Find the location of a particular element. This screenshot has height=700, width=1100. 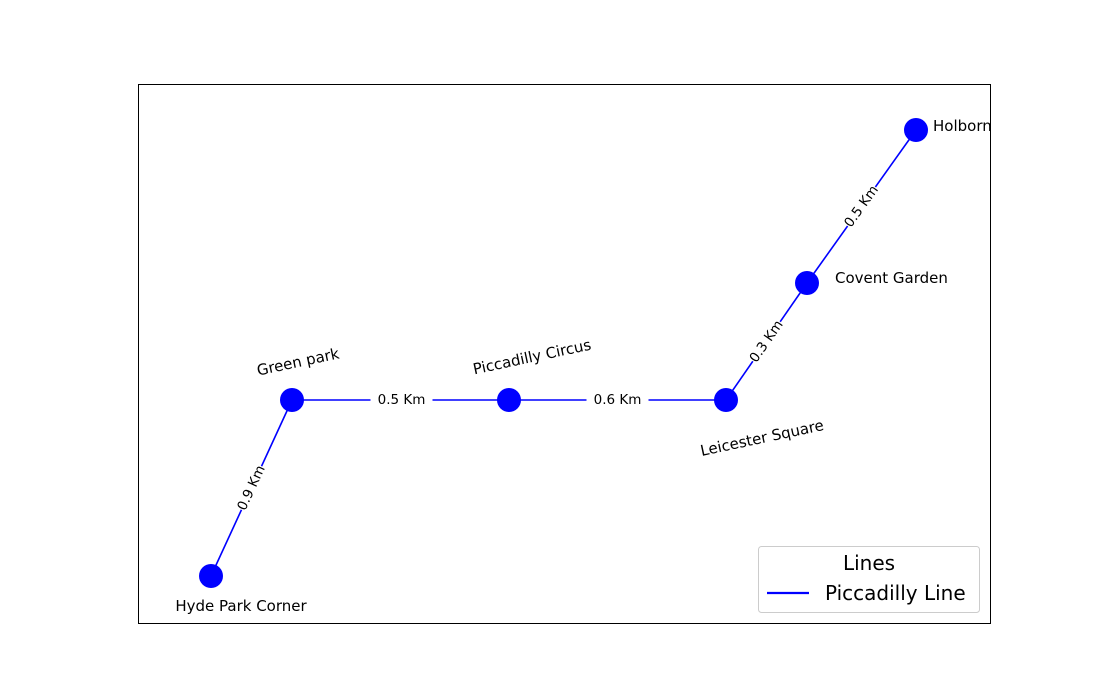

legend-box is located at coordinates (869, 579).